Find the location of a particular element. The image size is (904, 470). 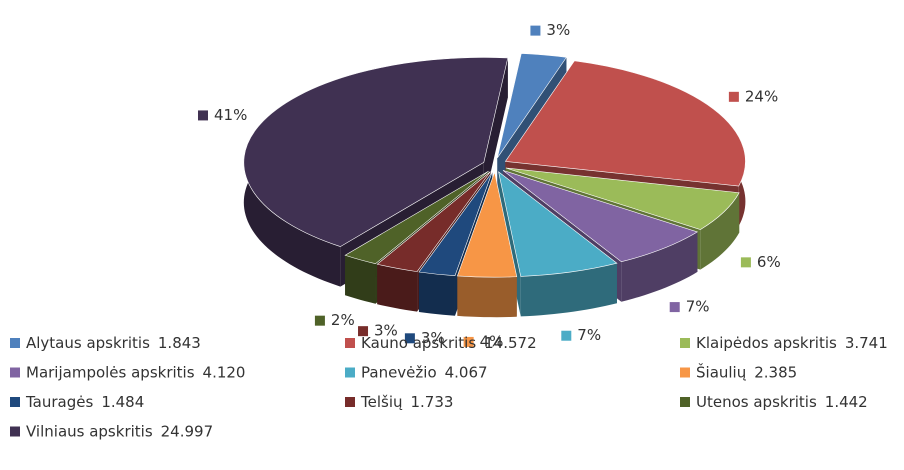

legend-value: 4.120 is located at coordinates (224, 372).